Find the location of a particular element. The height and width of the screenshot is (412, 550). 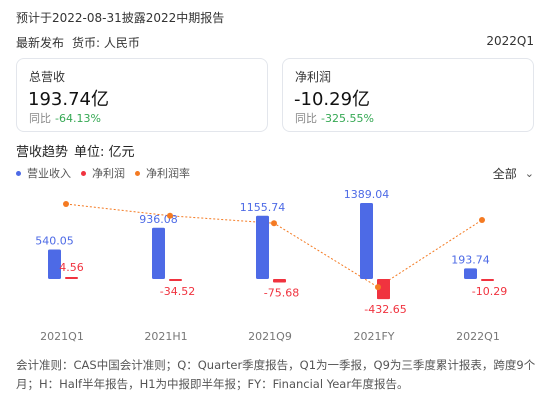

revenue-bar-2022Q1 is located at coordinates (470, 273).